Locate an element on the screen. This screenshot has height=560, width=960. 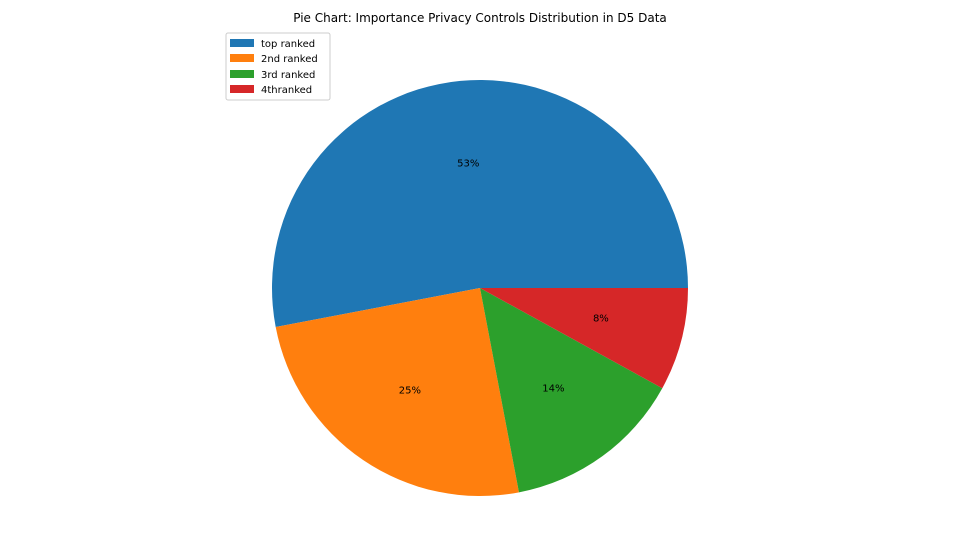
legend-entry-3rd-ranked: 3rd ranked is located at coordinates (272, 75).